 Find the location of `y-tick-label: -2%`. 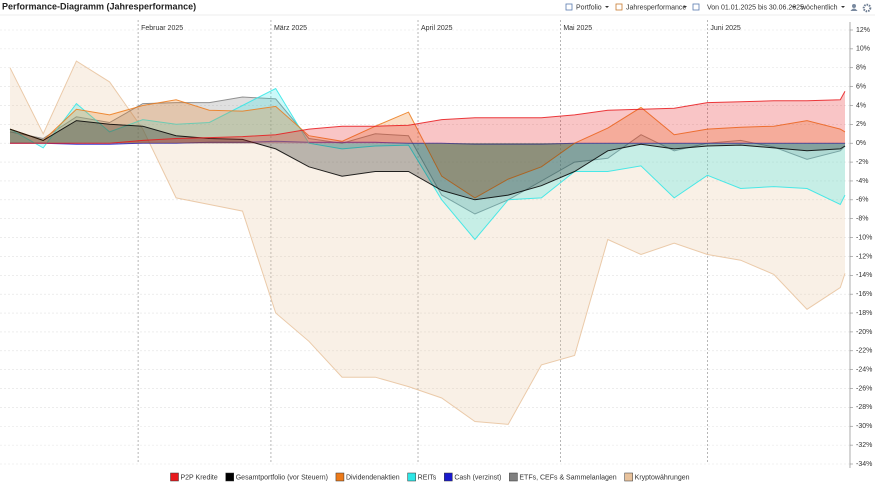

y-tick-label: -2% is located at coordinates (862, 162).